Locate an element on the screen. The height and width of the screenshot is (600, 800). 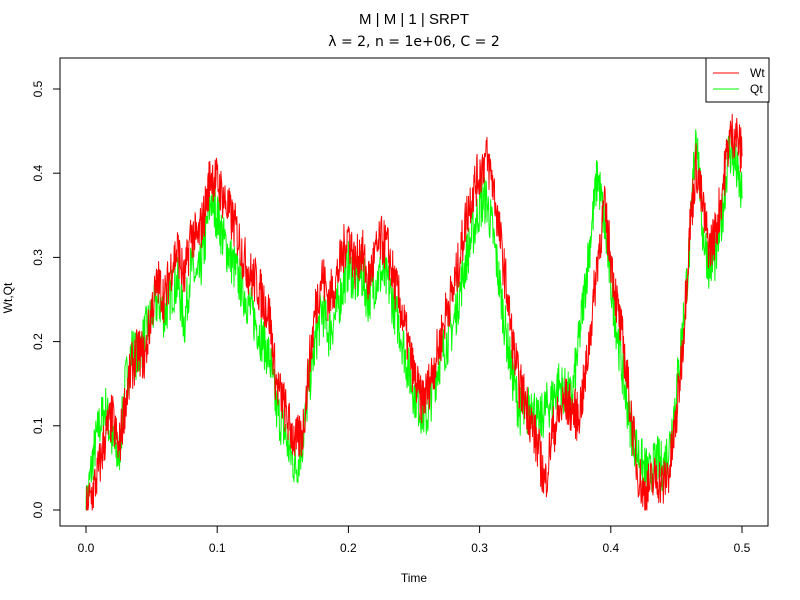
x-tick-label: 0.2 is located at coordinates (348, 548).